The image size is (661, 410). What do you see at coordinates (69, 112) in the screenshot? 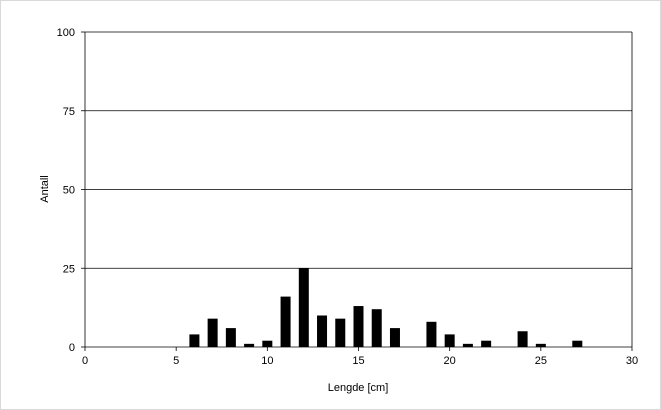
I see `y-tick-label: 75` at bounding box center [69, 112].